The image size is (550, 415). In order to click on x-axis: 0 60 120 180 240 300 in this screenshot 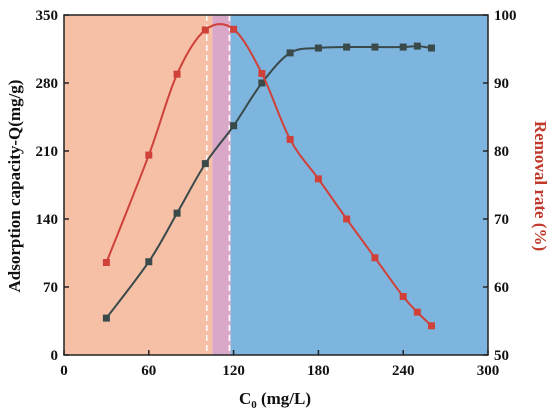, I will do `click(279, 364)`.